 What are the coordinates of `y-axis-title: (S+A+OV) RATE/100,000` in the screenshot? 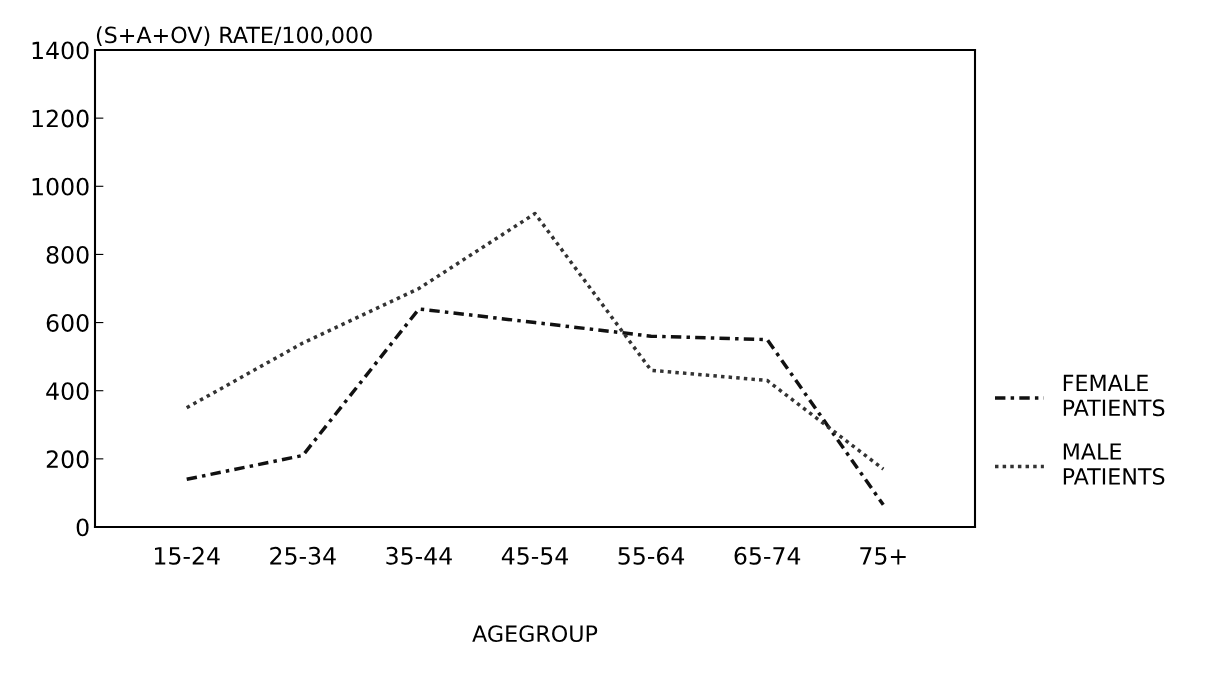 It's located at (234, 36).